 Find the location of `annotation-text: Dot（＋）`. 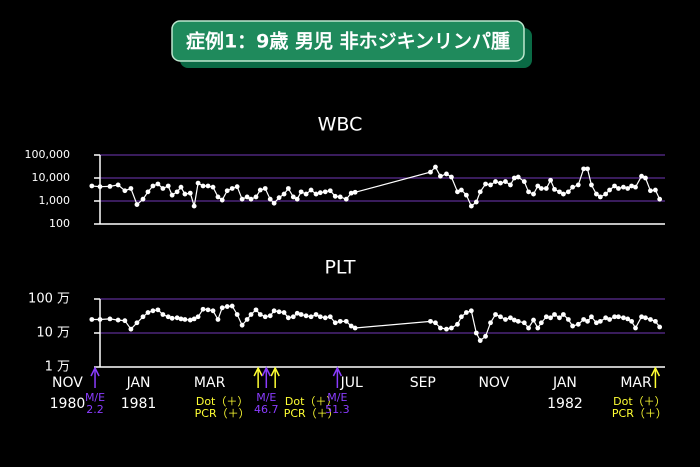

annotation-text: Dot（＋） is located at coordinates (222, 401).